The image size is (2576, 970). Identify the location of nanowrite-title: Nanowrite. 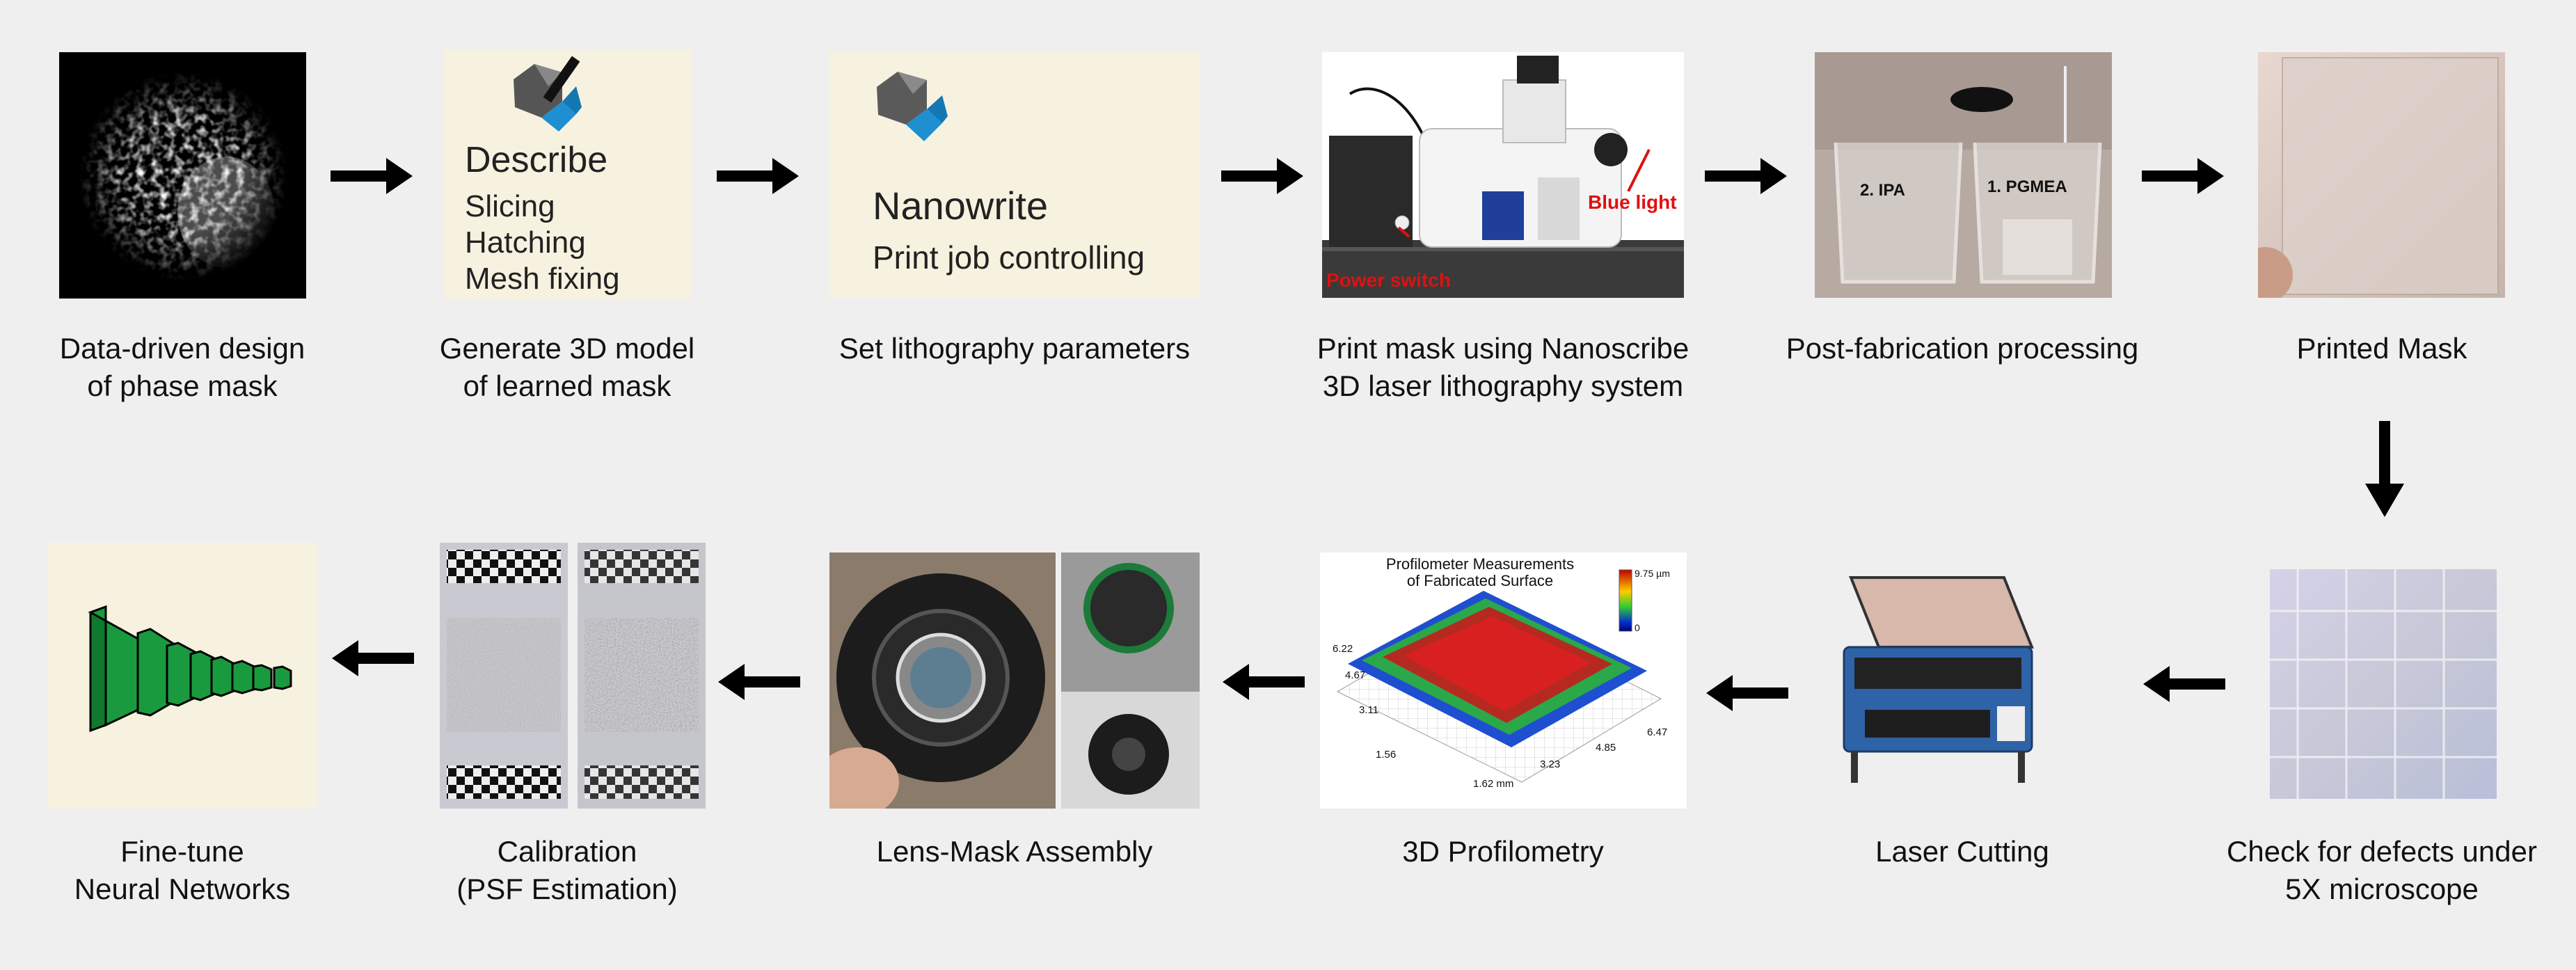
(961, 206).